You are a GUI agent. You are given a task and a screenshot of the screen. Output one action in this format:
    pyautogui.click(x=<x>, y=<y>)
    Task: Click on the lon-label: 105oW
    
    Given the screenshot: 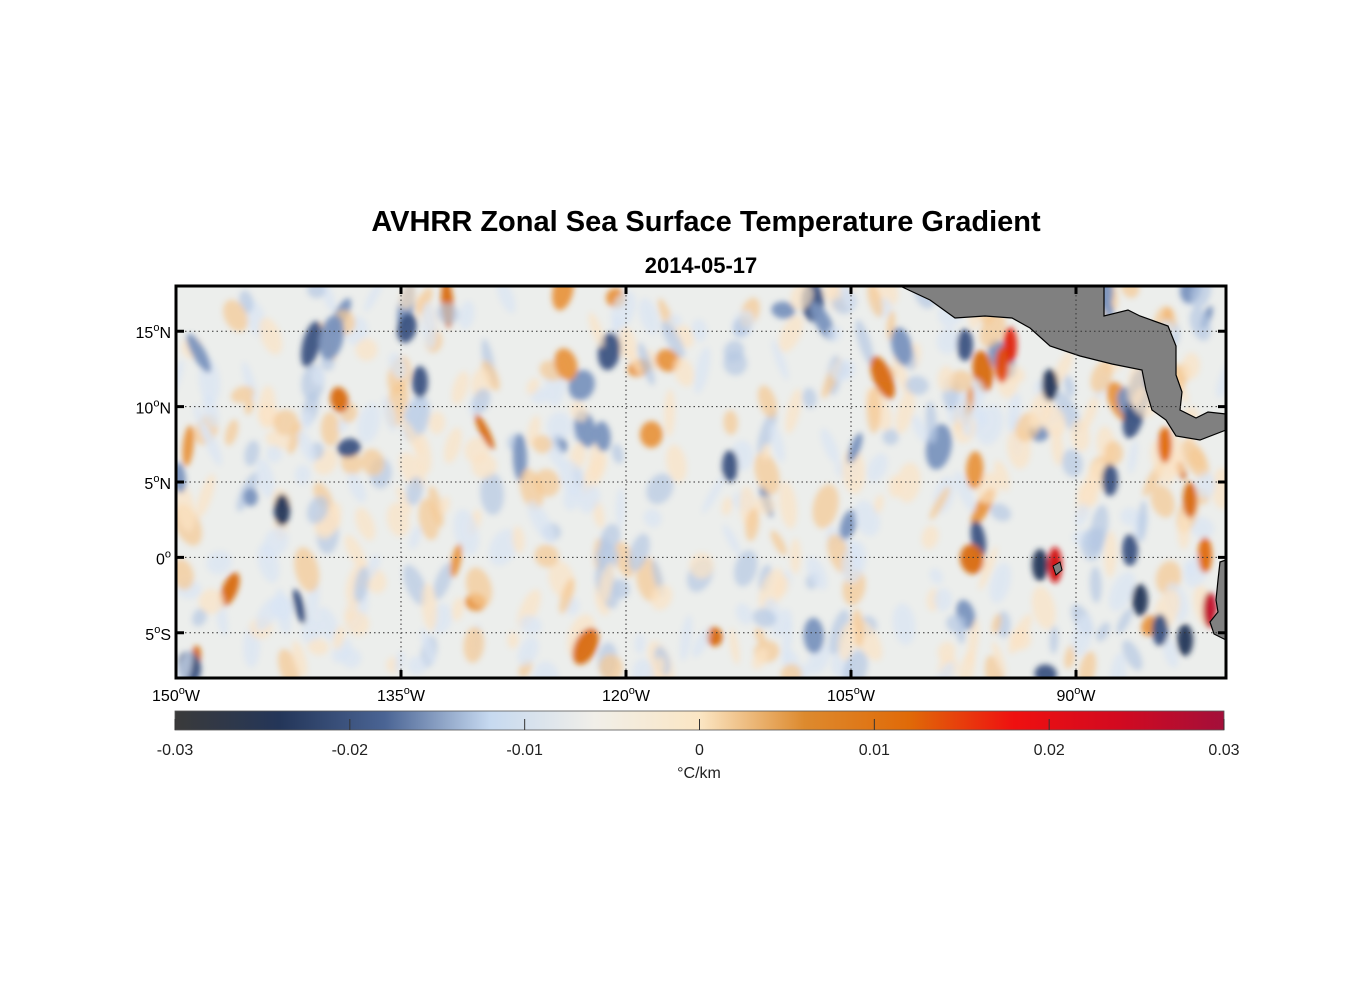 What is the action you would take?
    pyautogui.click(x=851, y=695)
    